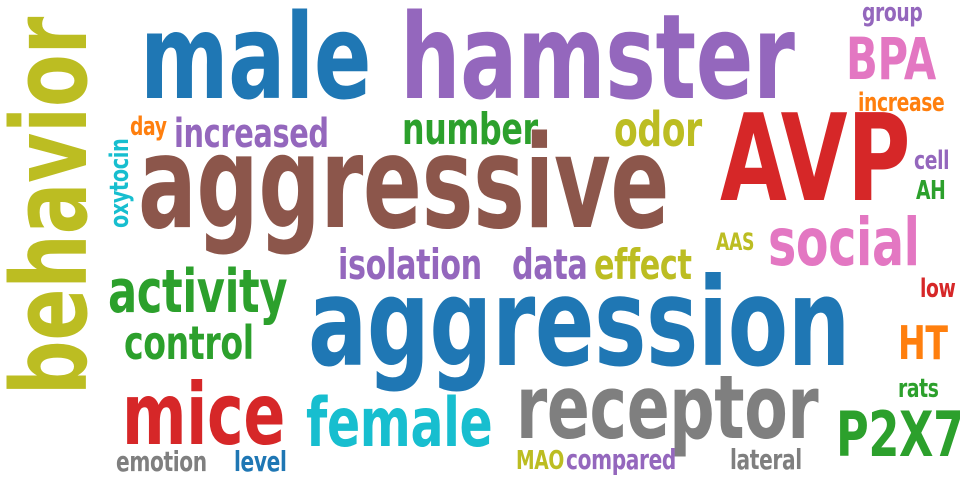  Describe the element at coordinates (251, 134) in the screenshot. I see `word-increased: increased` at that location.